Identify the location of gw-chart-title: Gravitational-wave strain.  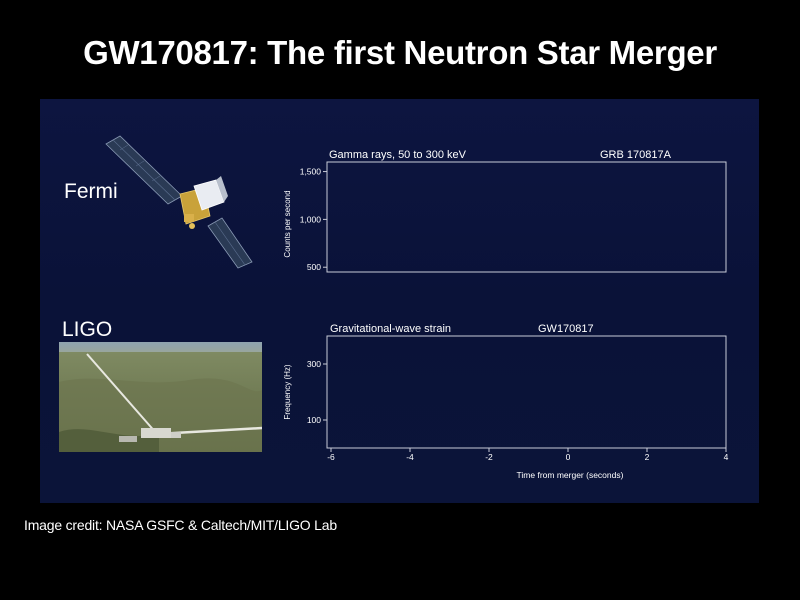
(390, 329).